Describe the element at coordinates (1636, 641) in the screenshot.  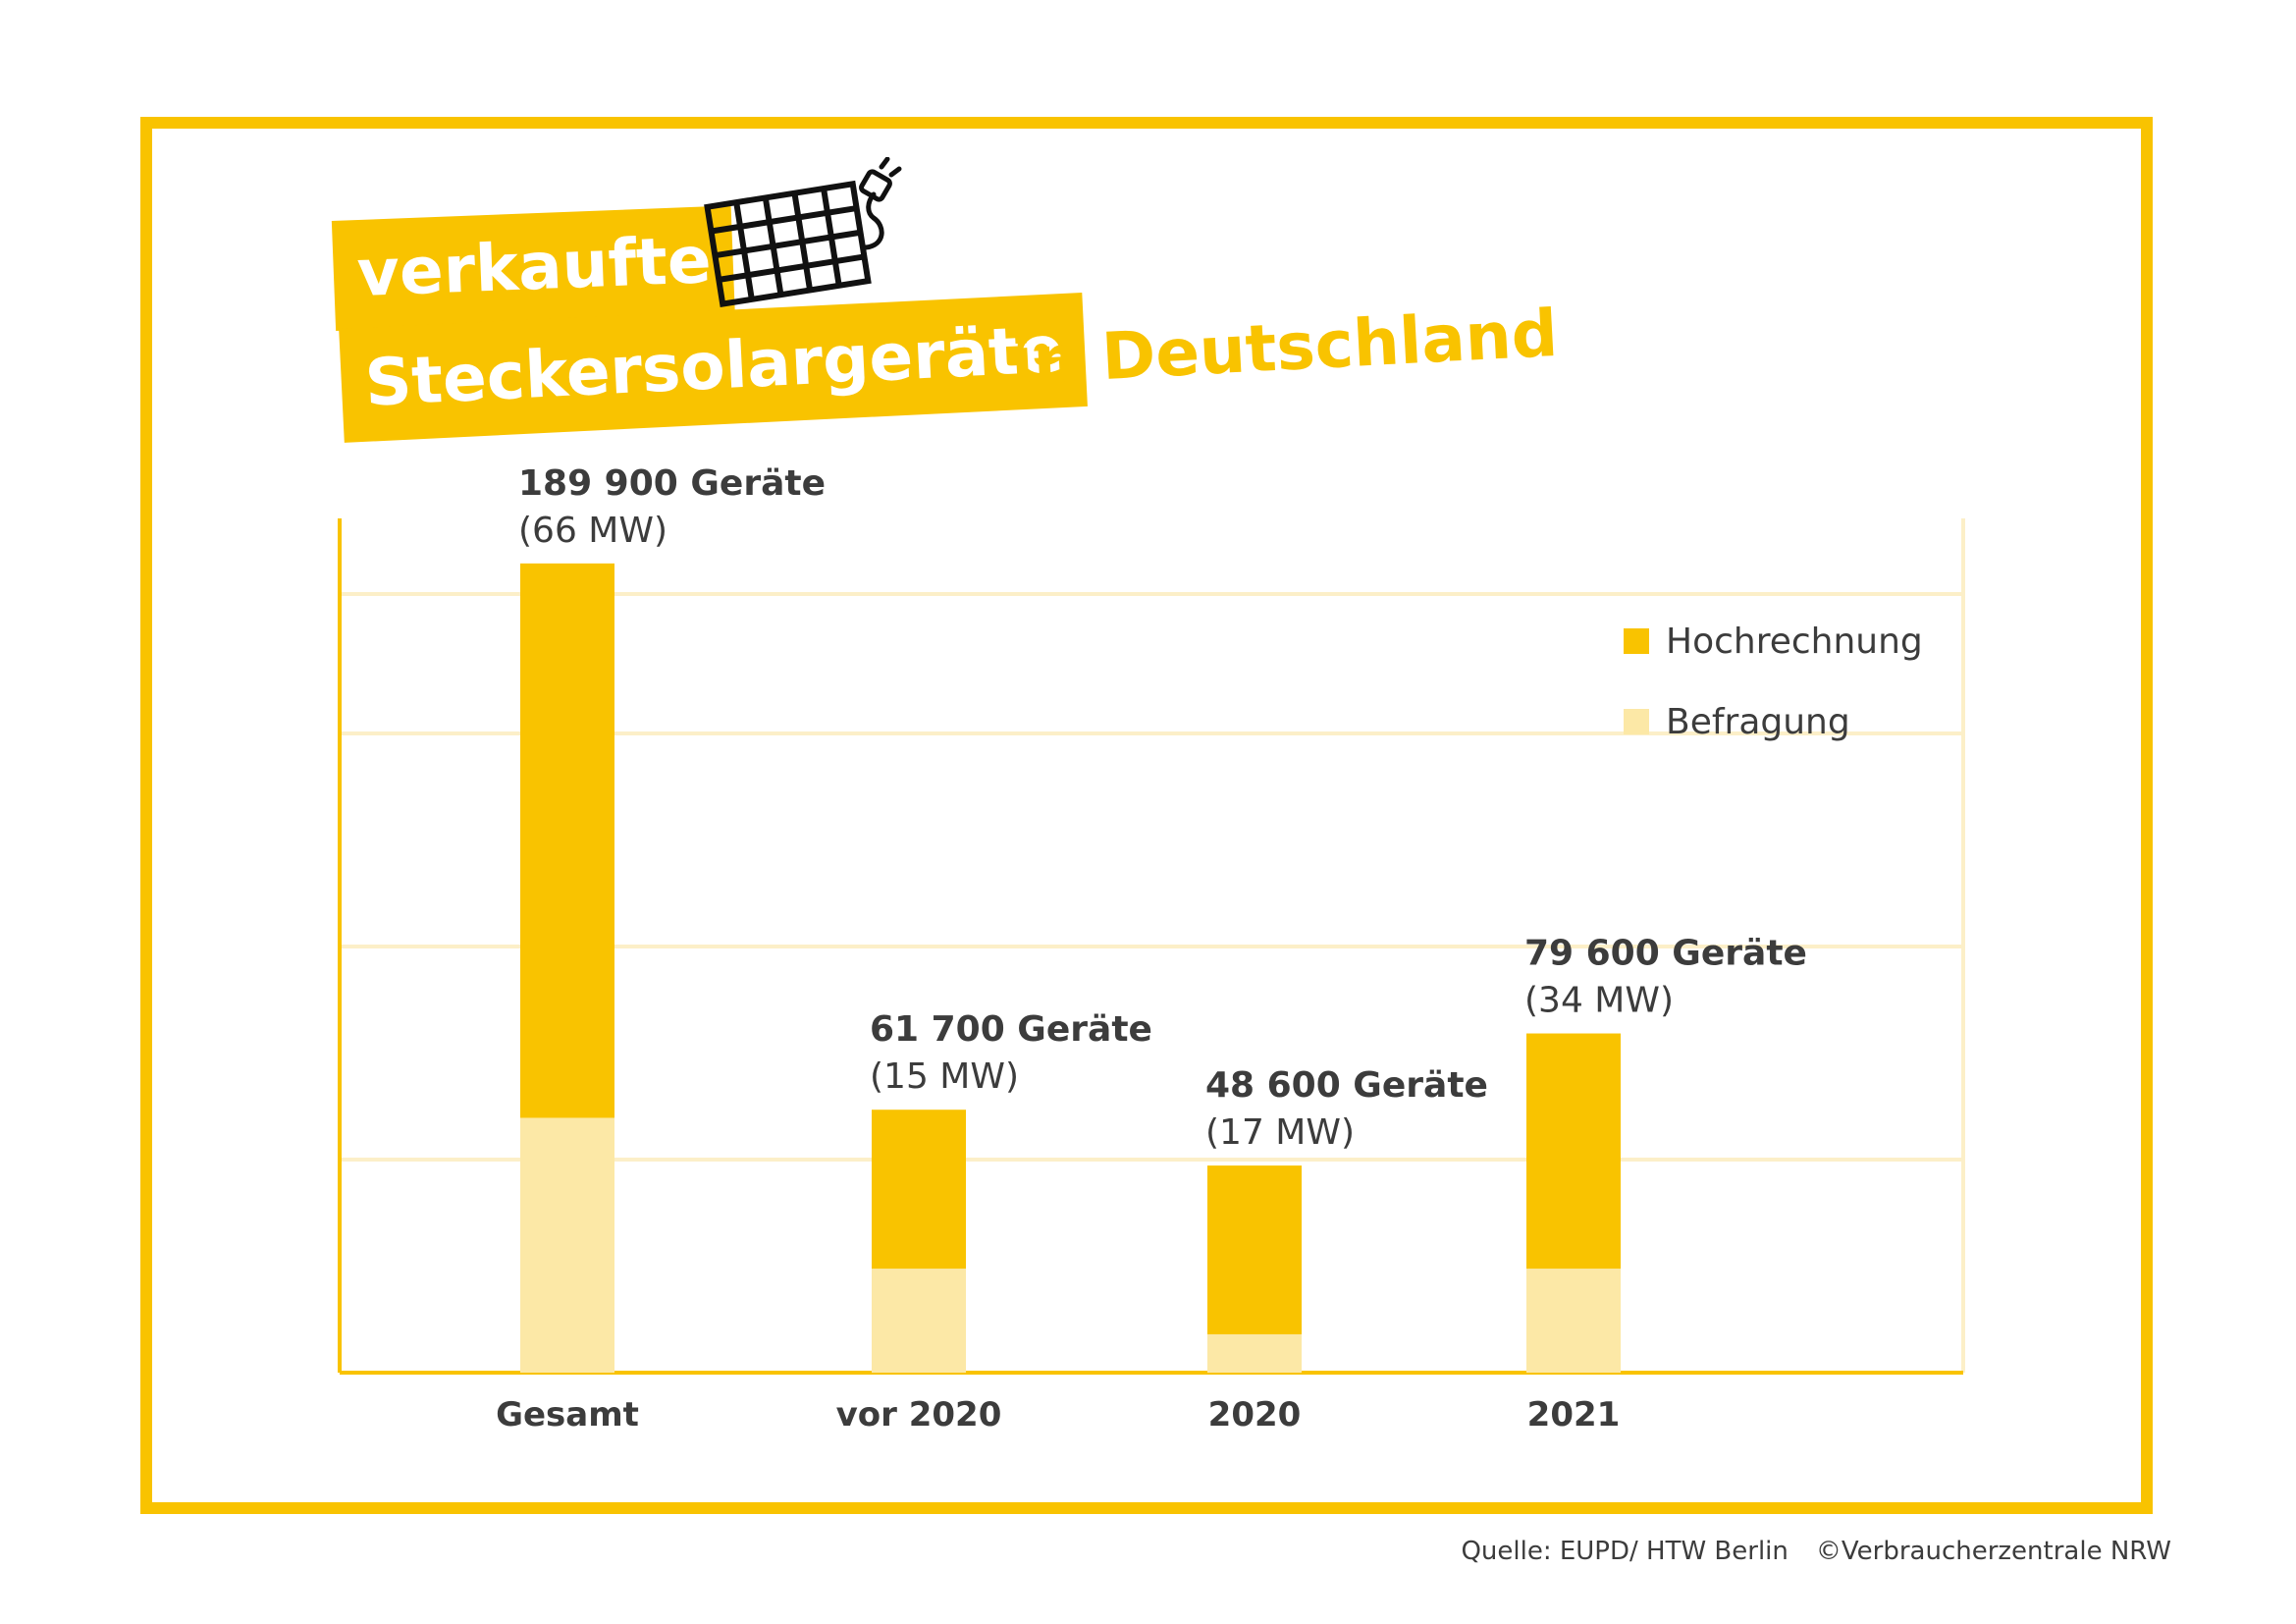
I see `legend-swatch-hochrechnung` at that location.